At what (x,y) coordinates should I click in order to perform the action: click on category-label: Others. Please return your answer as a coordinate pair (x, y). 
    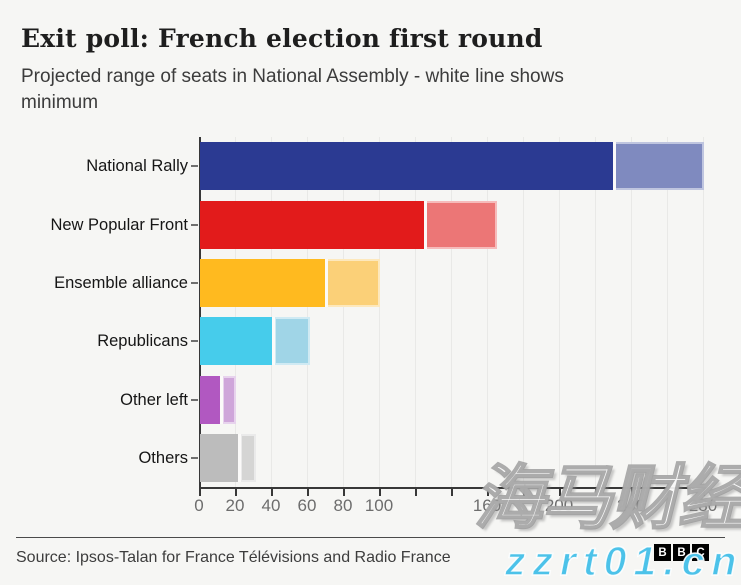
    Looking at the image, I should click on (163, 457).